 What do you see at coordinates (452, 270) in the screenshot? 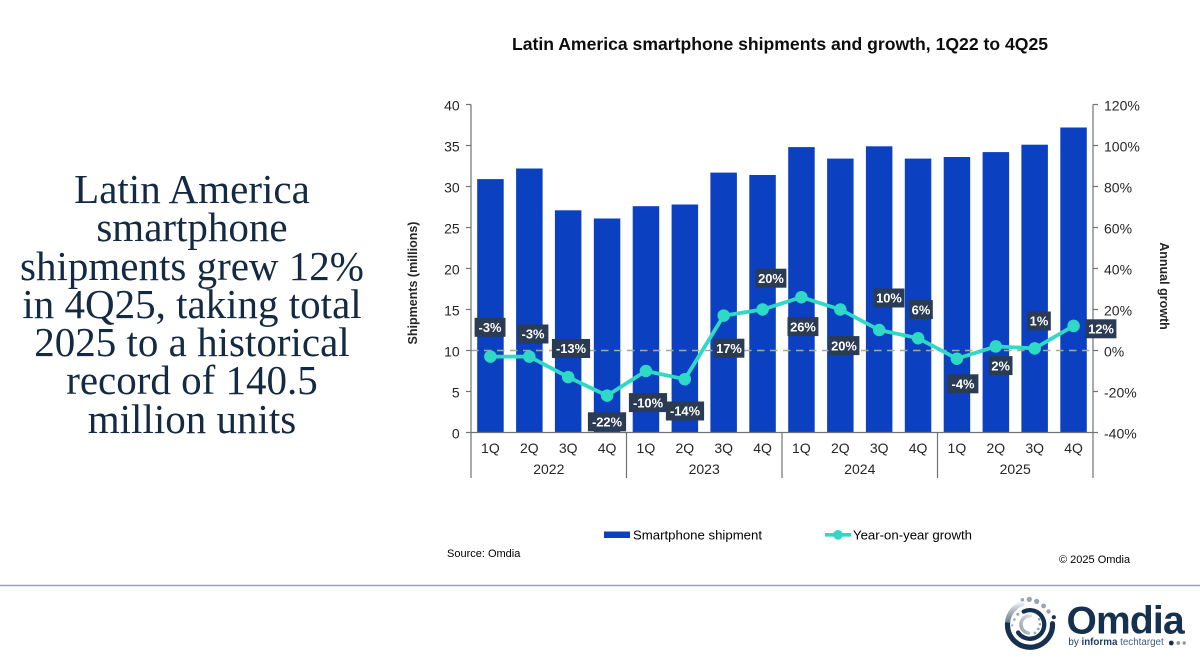
I see `svg-text: 20` at bounding box center [452, 270].